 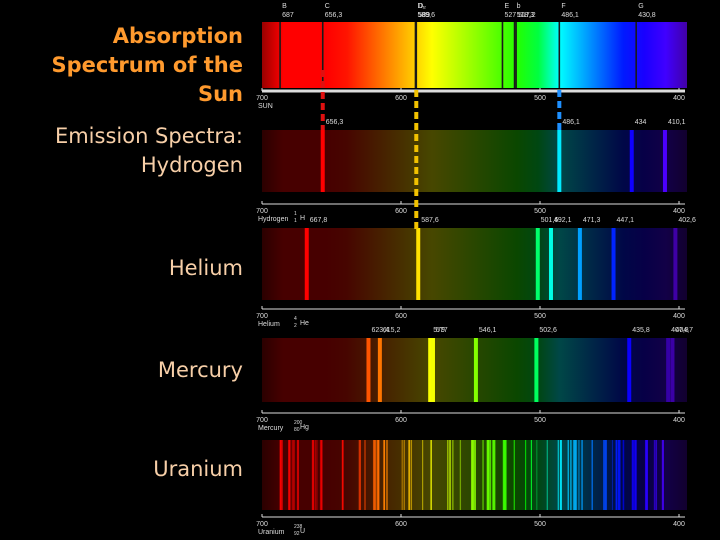 I want to click on line-label: 546,1, so click(x=488, y=330).